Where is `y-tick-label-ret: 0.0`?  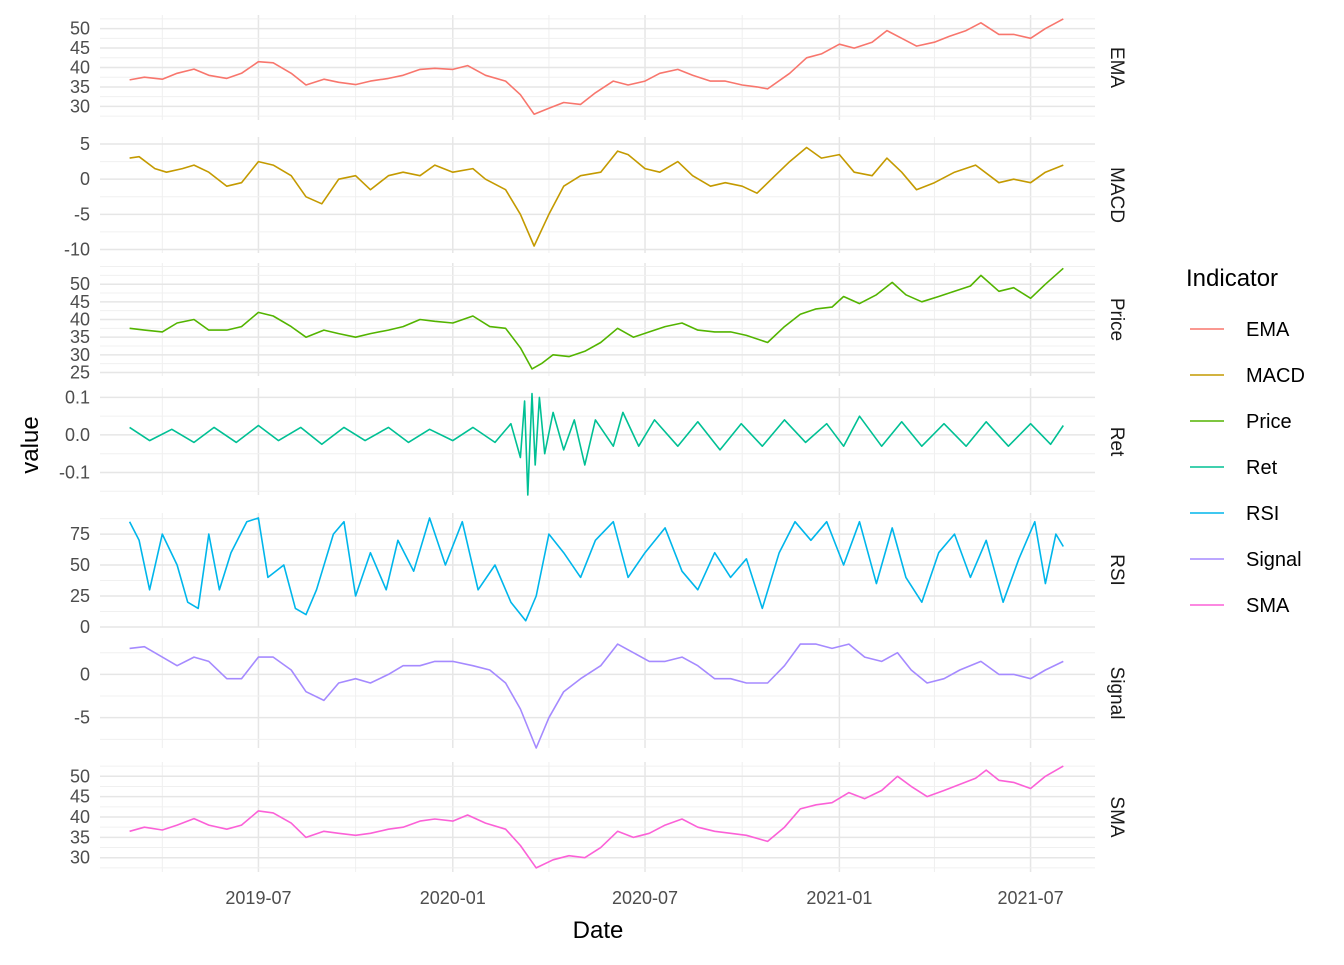 y-tick-label-ret: 0.0 is located at coordinates (77, 435).